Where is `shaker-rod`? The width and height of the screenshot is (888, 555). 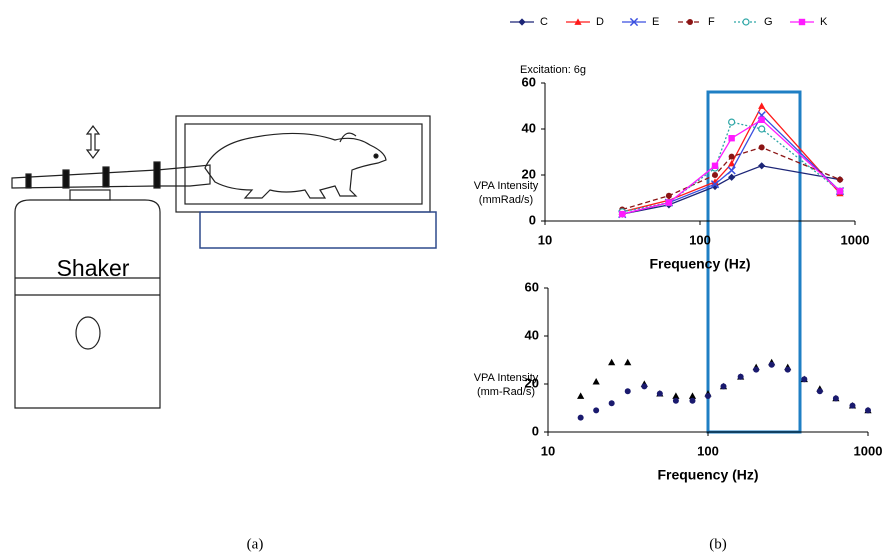
shaker-rod is located at coordinates (111, 176).